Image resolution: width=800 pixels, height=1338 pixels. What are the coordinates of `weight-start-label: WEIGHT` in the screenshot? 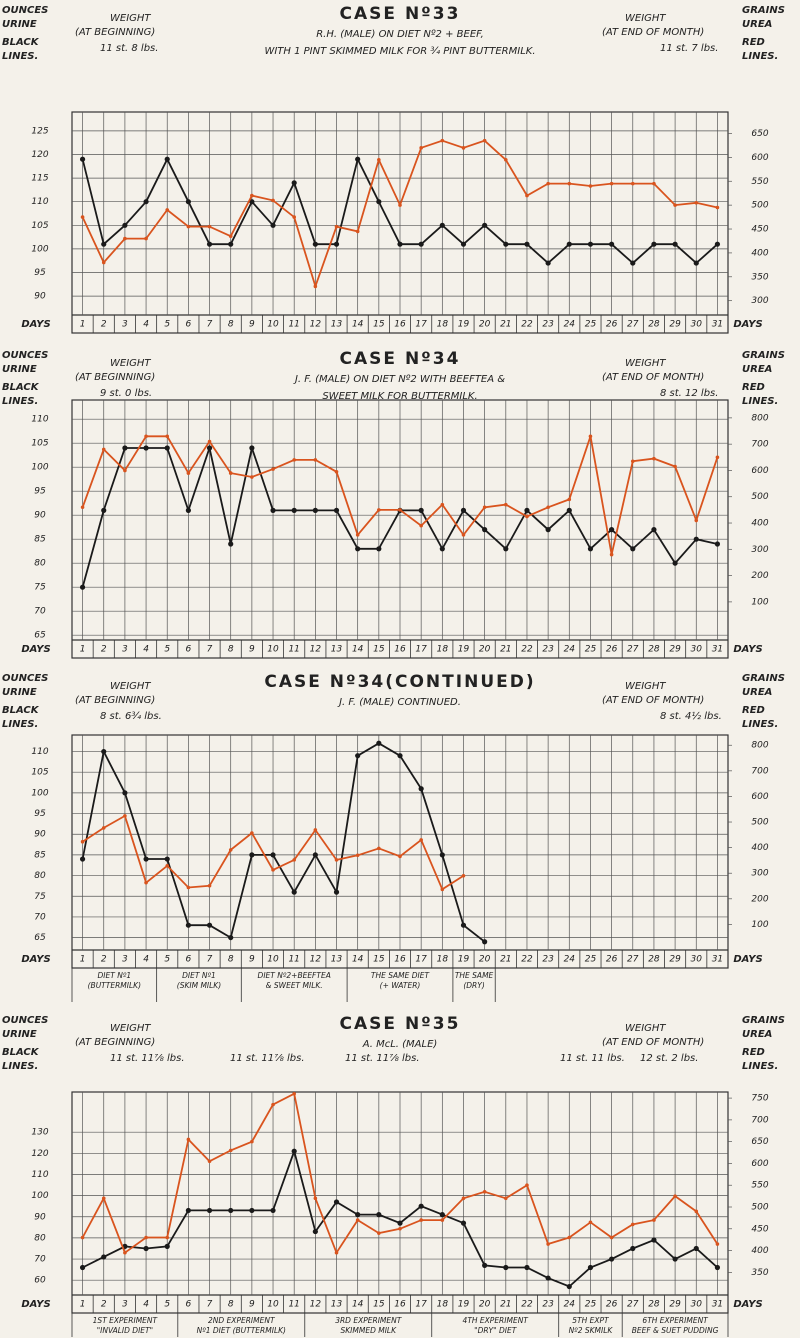 It's located at (130, 363).